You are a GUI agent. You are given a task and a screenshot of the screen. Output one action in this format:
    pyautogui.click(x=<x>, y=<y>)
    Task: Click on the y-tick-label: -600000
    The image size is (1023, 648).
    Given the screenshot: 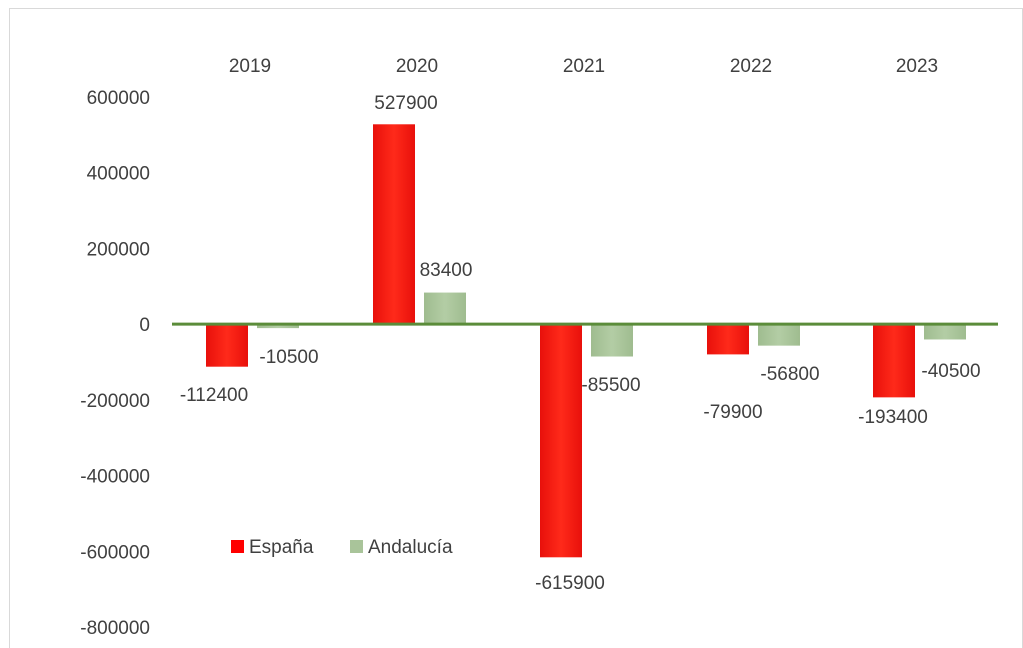 What is the action you would take?
    pyautogui.click(x=115, y=552)
    